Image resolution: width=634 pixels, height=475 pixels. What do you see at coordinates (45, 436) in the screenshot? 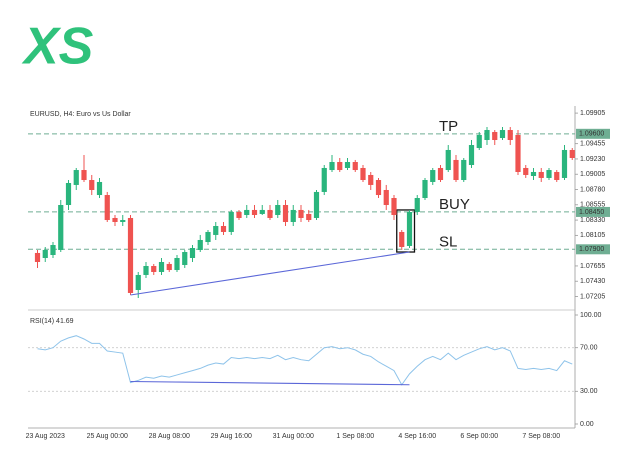
I see `x-tick-label: 23 Aug 2023` at bounding box center [45, 436].